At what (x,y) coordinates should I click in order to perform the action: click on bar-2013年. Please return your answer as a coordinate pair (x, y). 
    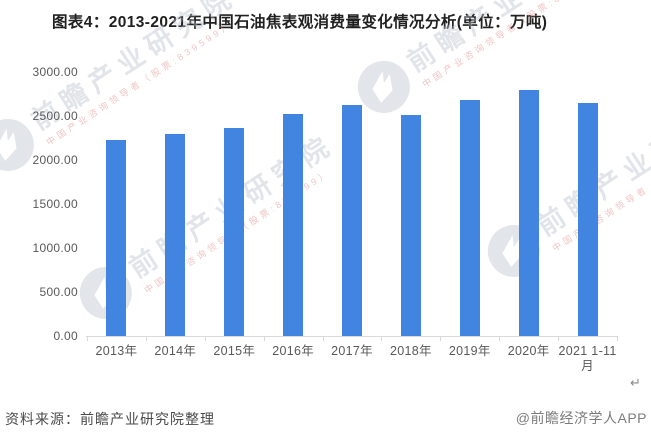
    Looking at the image, I should click on (116, 237).